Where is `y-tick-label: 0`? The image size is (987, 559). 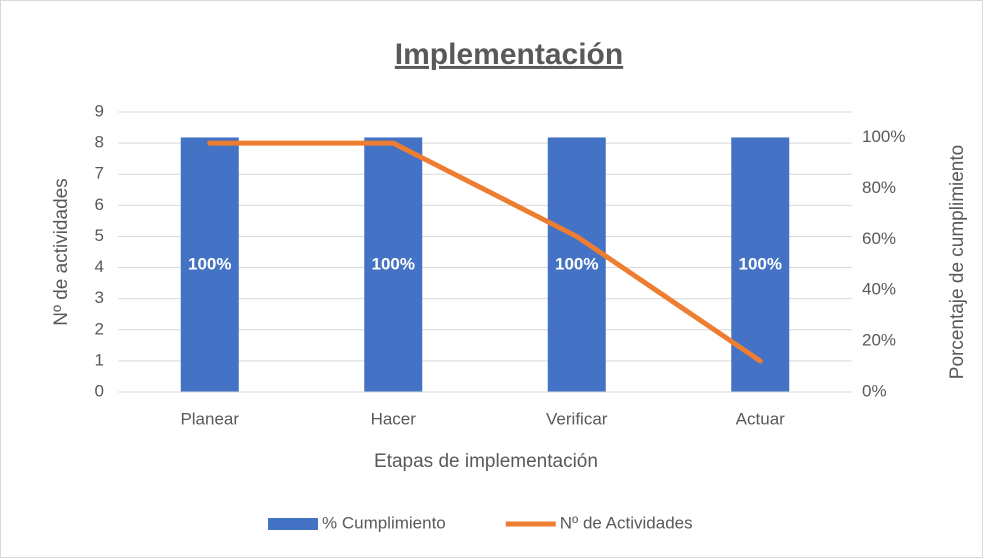
y-tick-label: 0 is located at coordinates (99, 390).